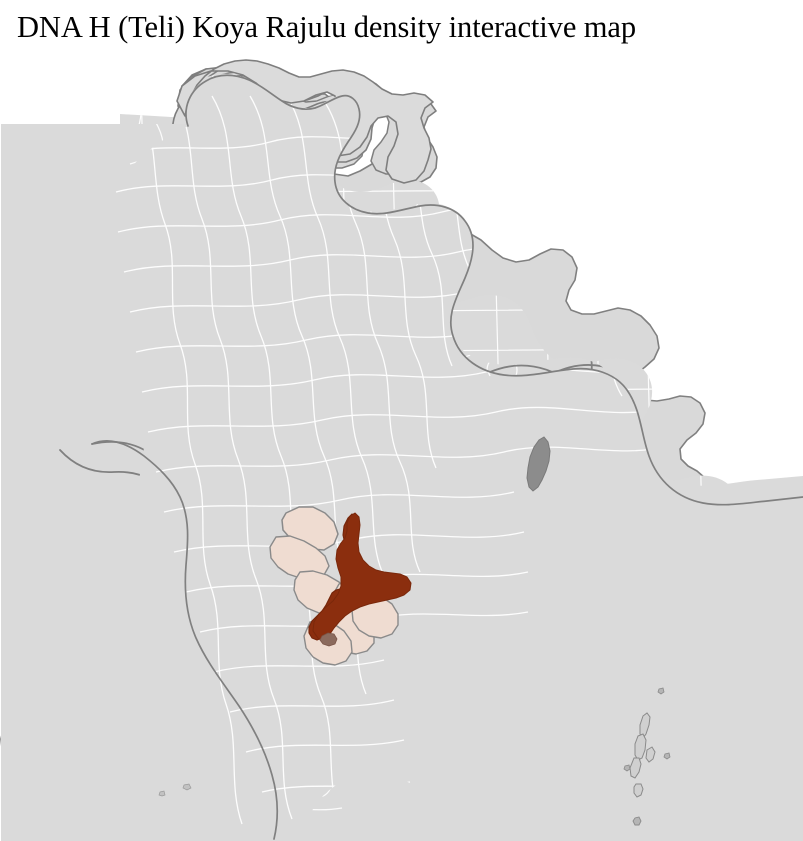 The width and height of the screenshot is (803, 841). I want to click on composed-india-map, so click(305, 121).